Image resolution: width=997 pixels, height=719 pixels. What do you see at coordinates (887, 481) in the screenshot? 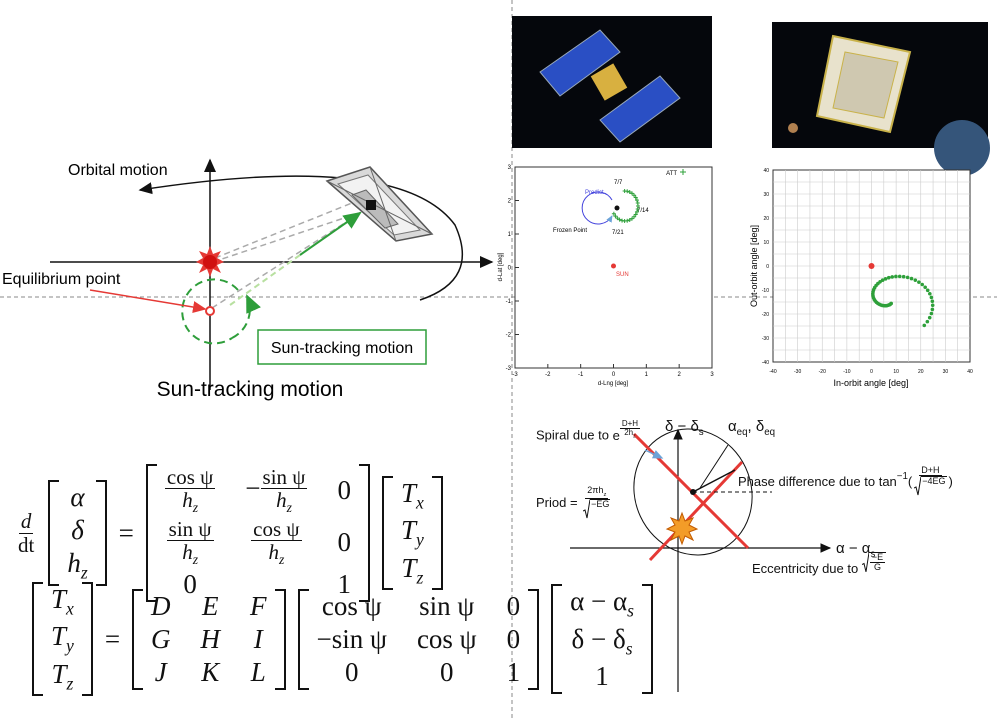
I see `math-text: tan` at bounding box center [887, 481].